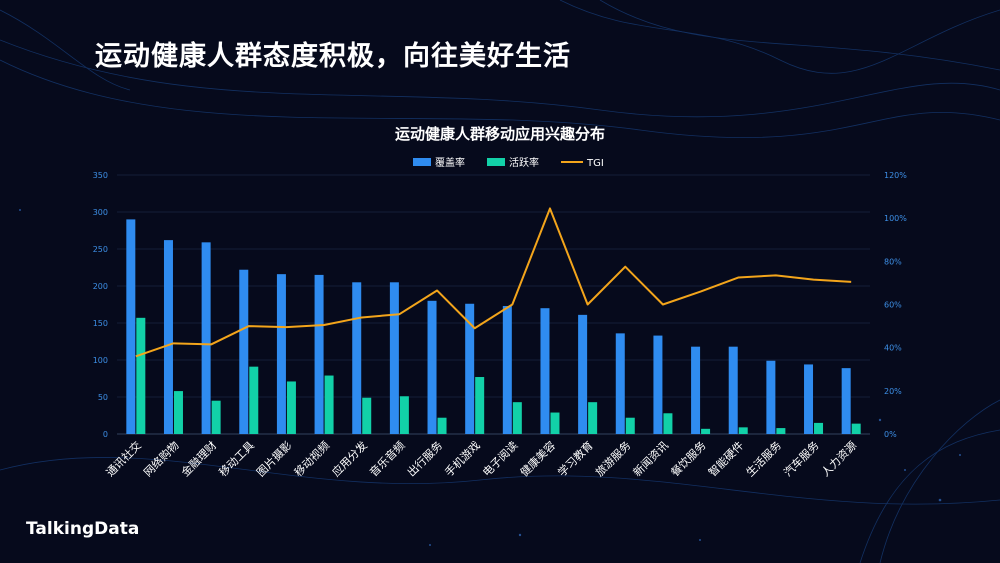 This screenshot has height=563, width=1000. Describe the element at coordinates (100, 360) in the screenshot. I see `left-tick-label: 100` at that location.